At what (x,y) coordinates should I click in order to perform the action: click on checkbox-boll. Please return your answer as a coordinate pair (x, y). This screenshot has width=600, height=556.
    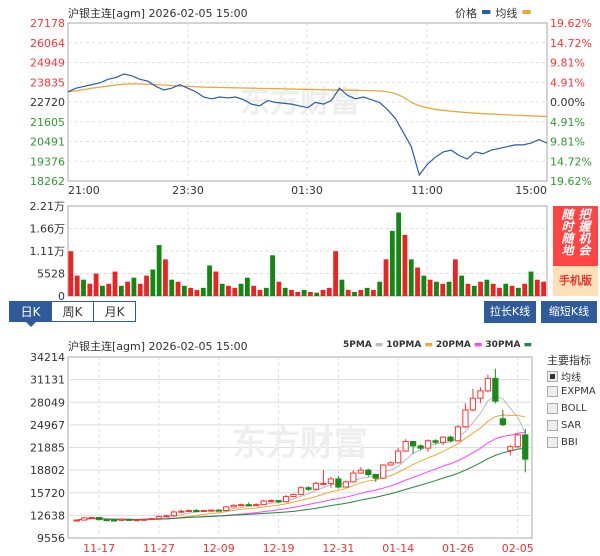
    Looking at the image, I should click on (552, 408).